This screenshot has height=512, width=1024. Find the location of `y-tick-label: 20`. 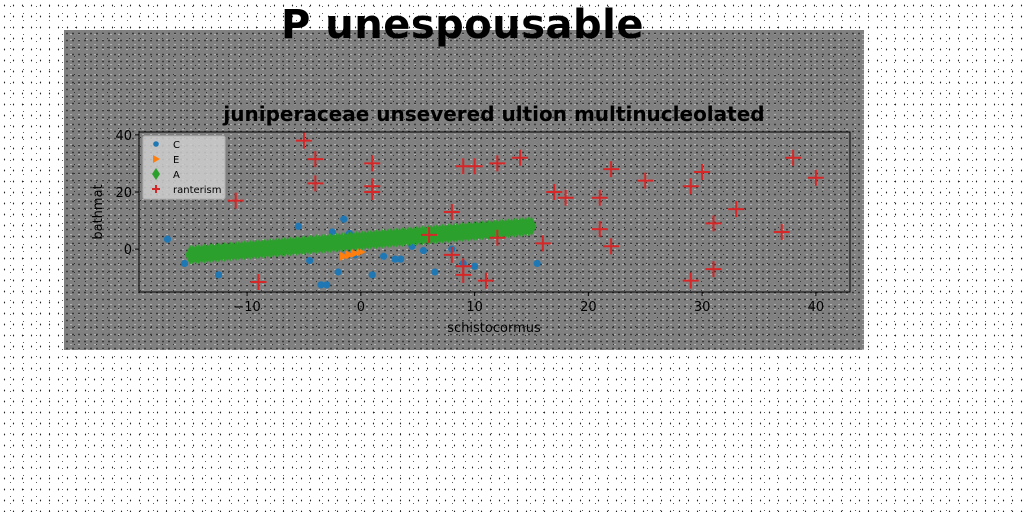

y-tick-label: 20 is located at coordinates (123, 193).